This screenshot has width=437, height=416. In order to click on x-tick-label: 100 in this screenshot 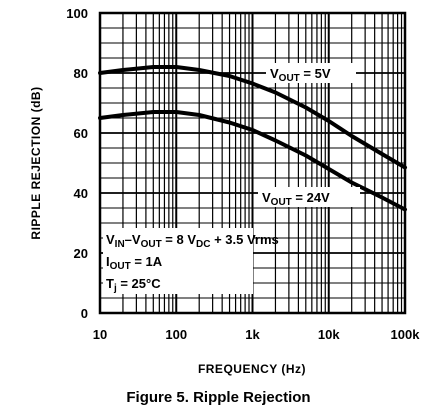, I will do `click(176, 334)`.